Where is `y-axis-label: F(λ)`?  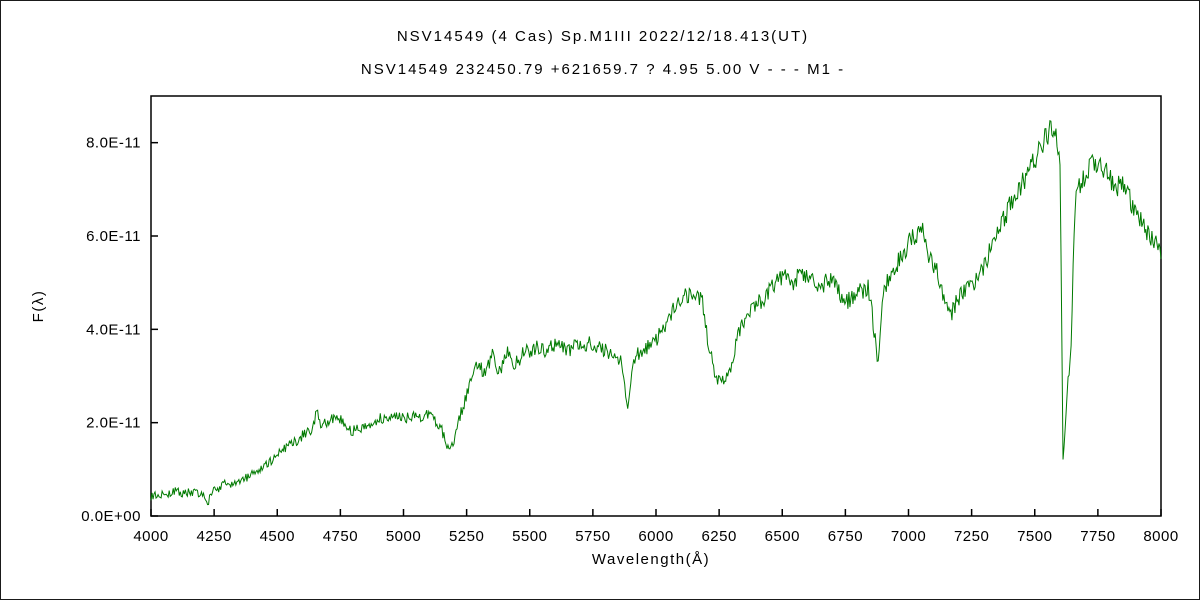 y-axis-label: F(λ) is located at coordinates (38, 306).